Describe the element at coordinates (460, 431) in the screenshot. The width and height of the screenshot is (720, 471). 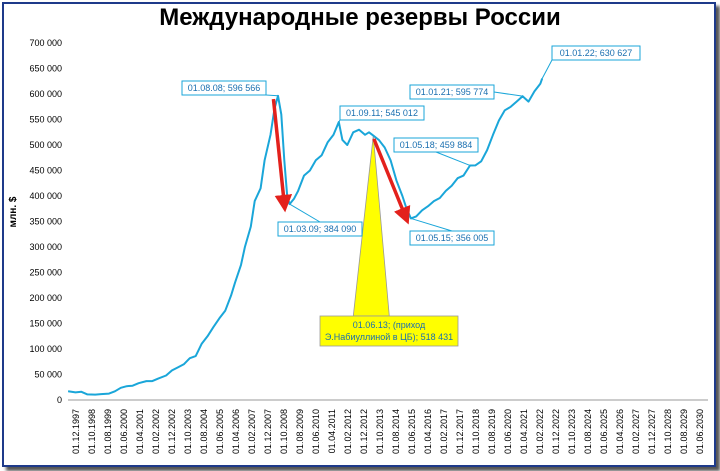
I see `x-tick-label: 01.12.2017` at that location.